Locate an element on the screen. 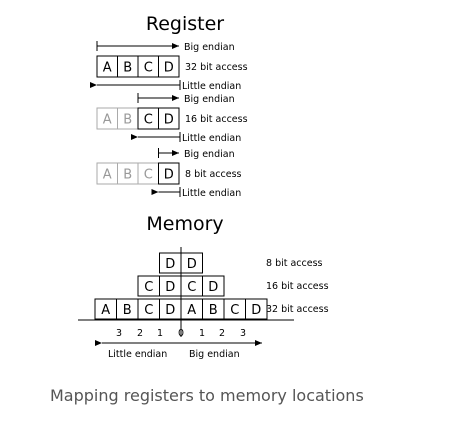 This screenshot has width=452, height=431. access-label: 8 bit access is located at coordinates (213, 174).